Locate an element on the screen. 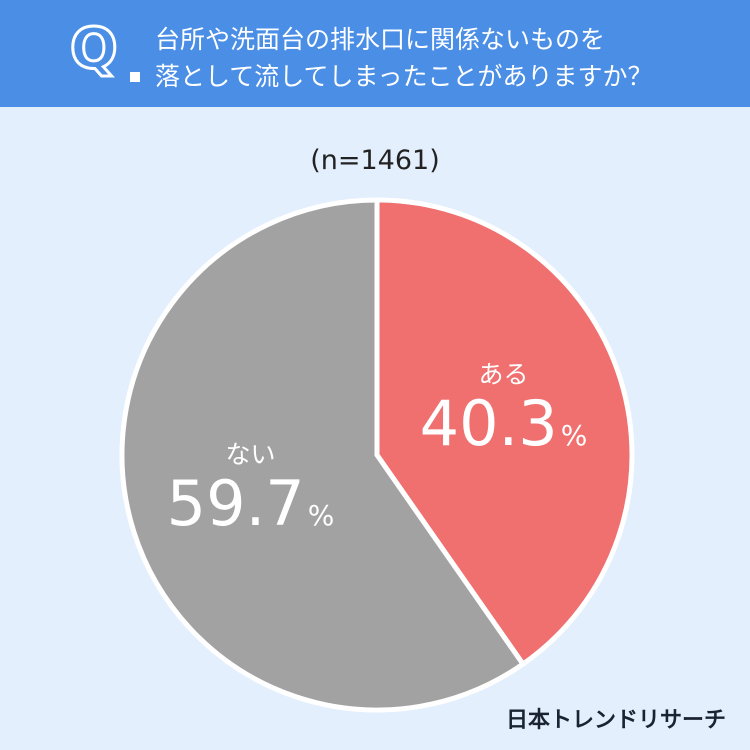 This screenshot has width=750, height=750. q-dot-icon is located at coordinates (135, 77).